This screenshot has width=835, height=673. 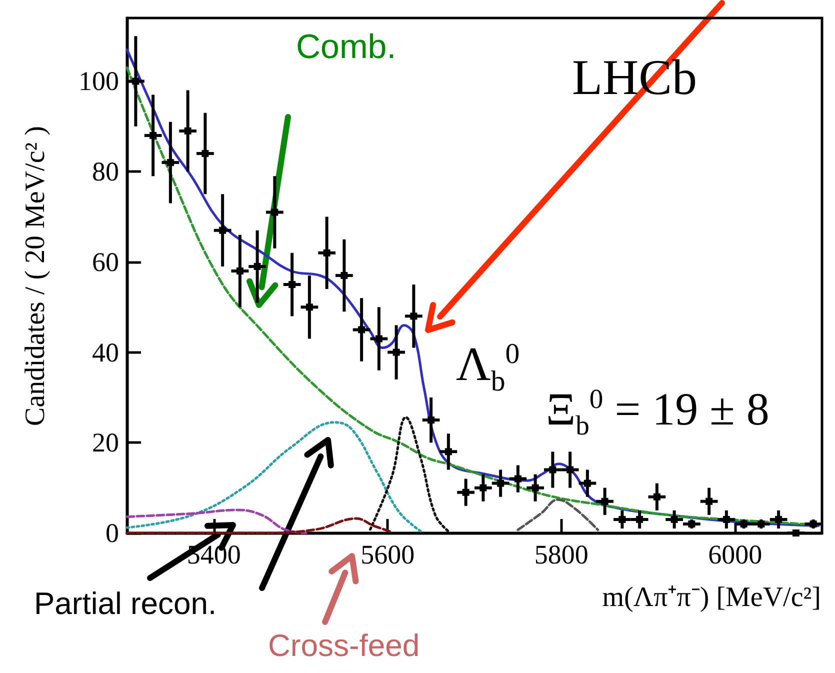 I want to click on annotation: Ξ$_{b}$$^{0}$ = 19 ± 8, so click(x=658, y=412).